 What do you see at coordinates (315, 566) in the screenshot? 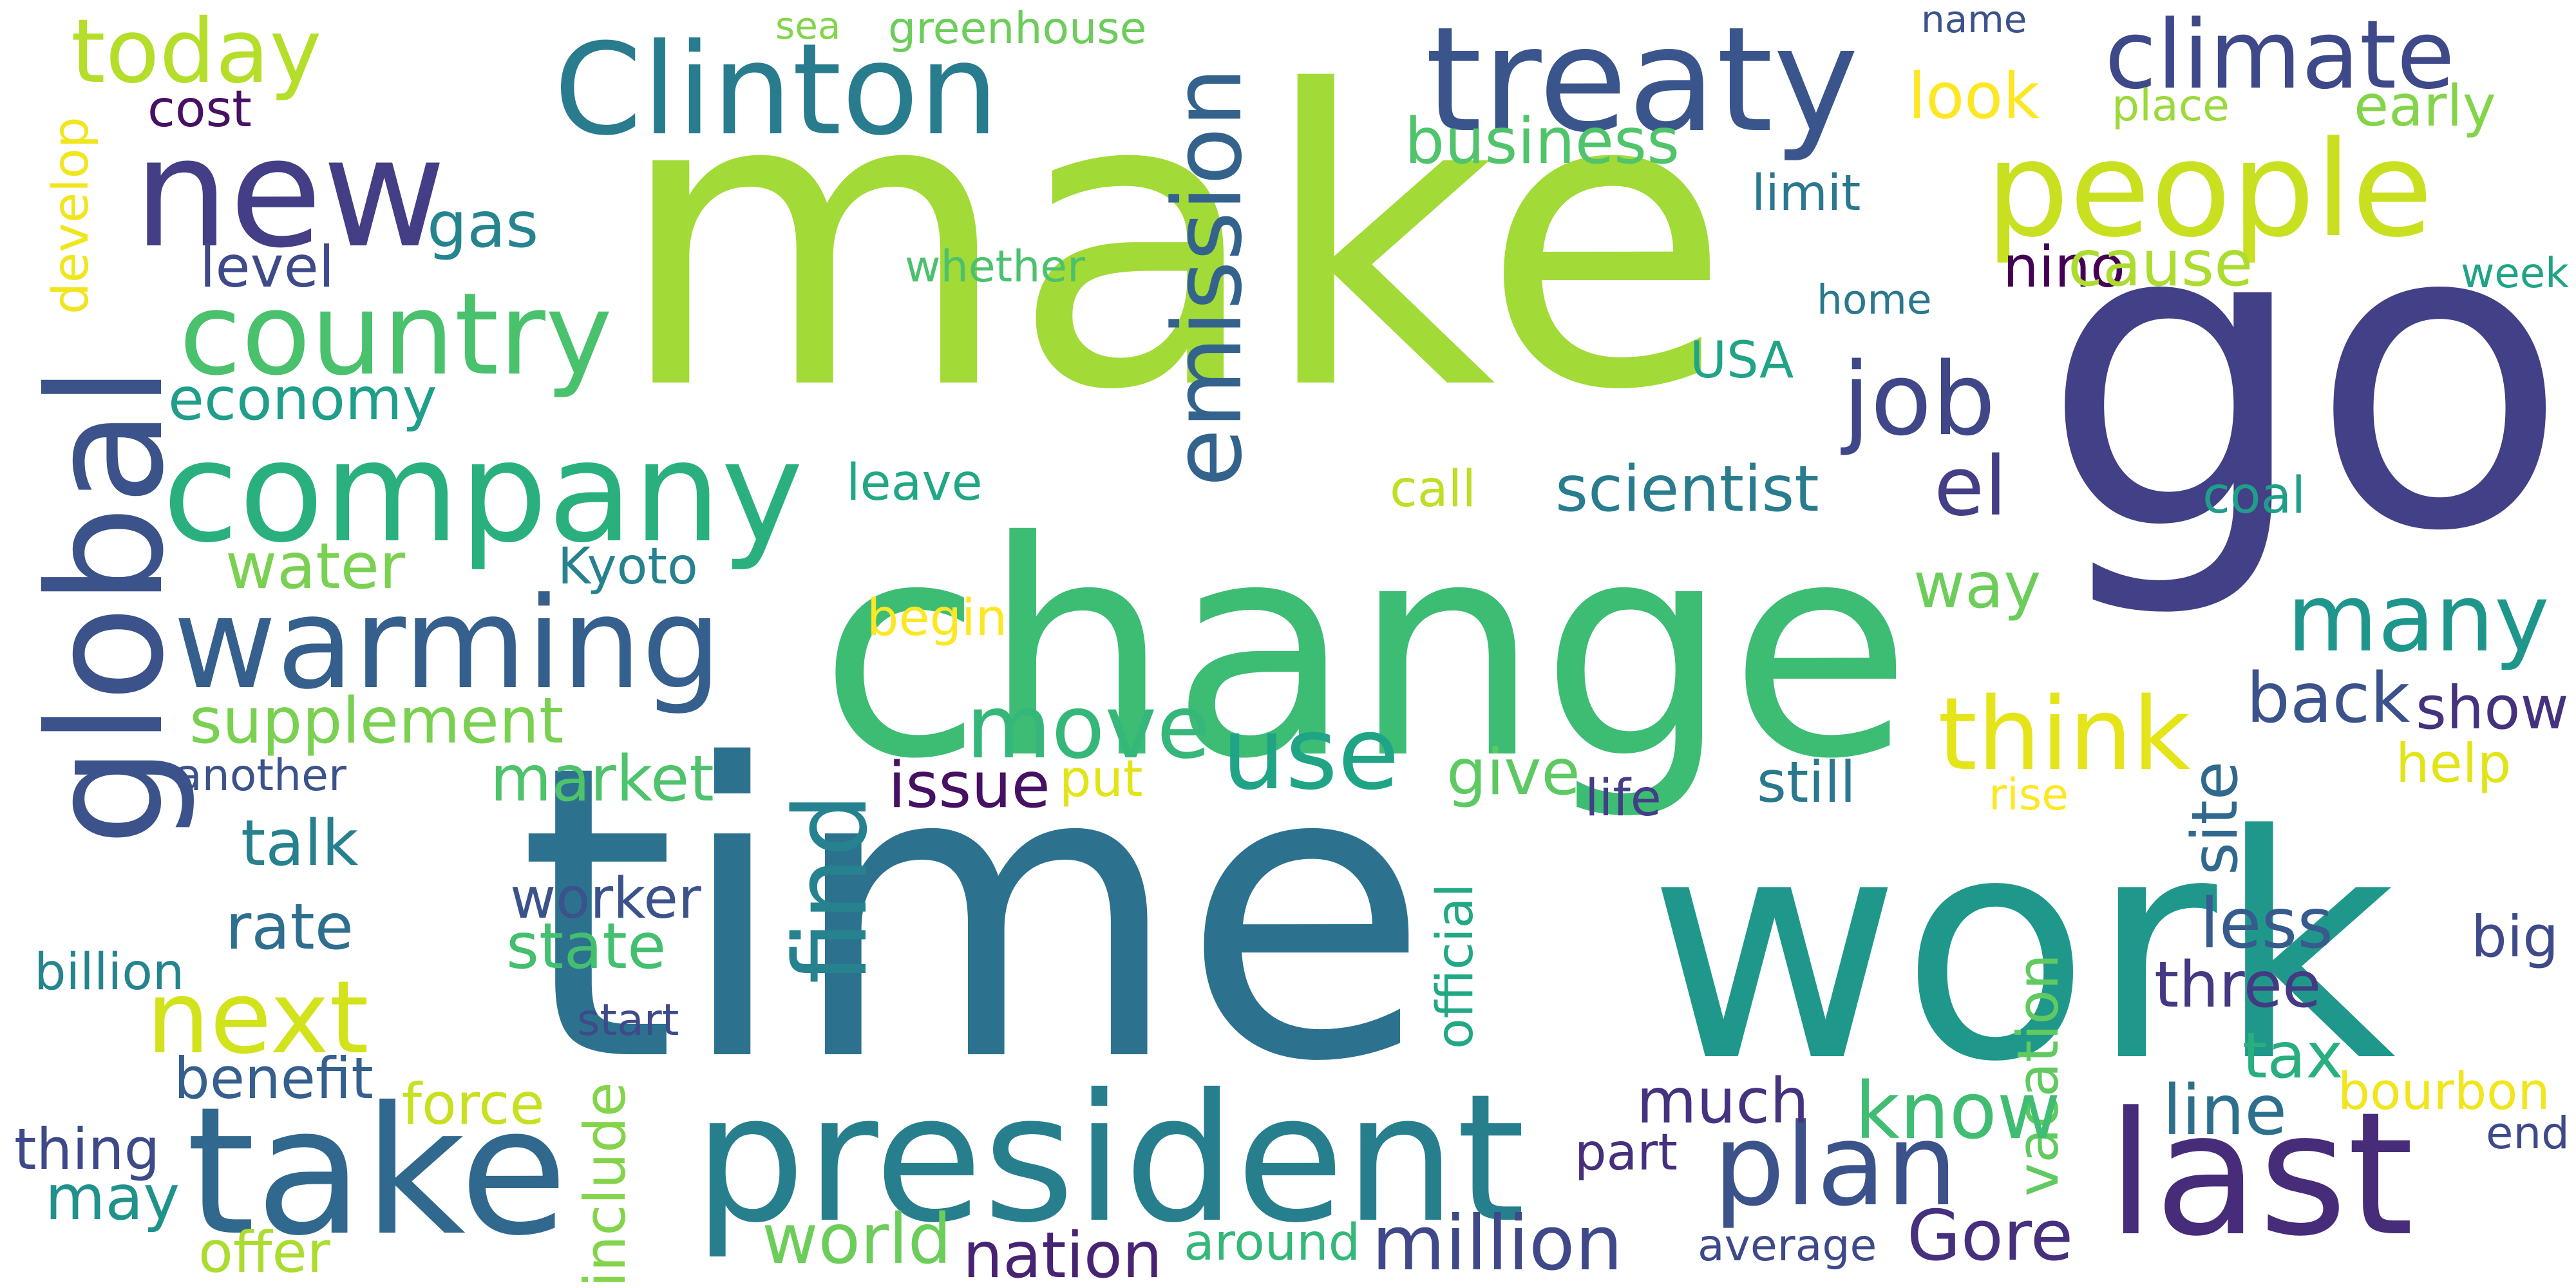
I see `word-water: water` at bounding box center [315, 566].